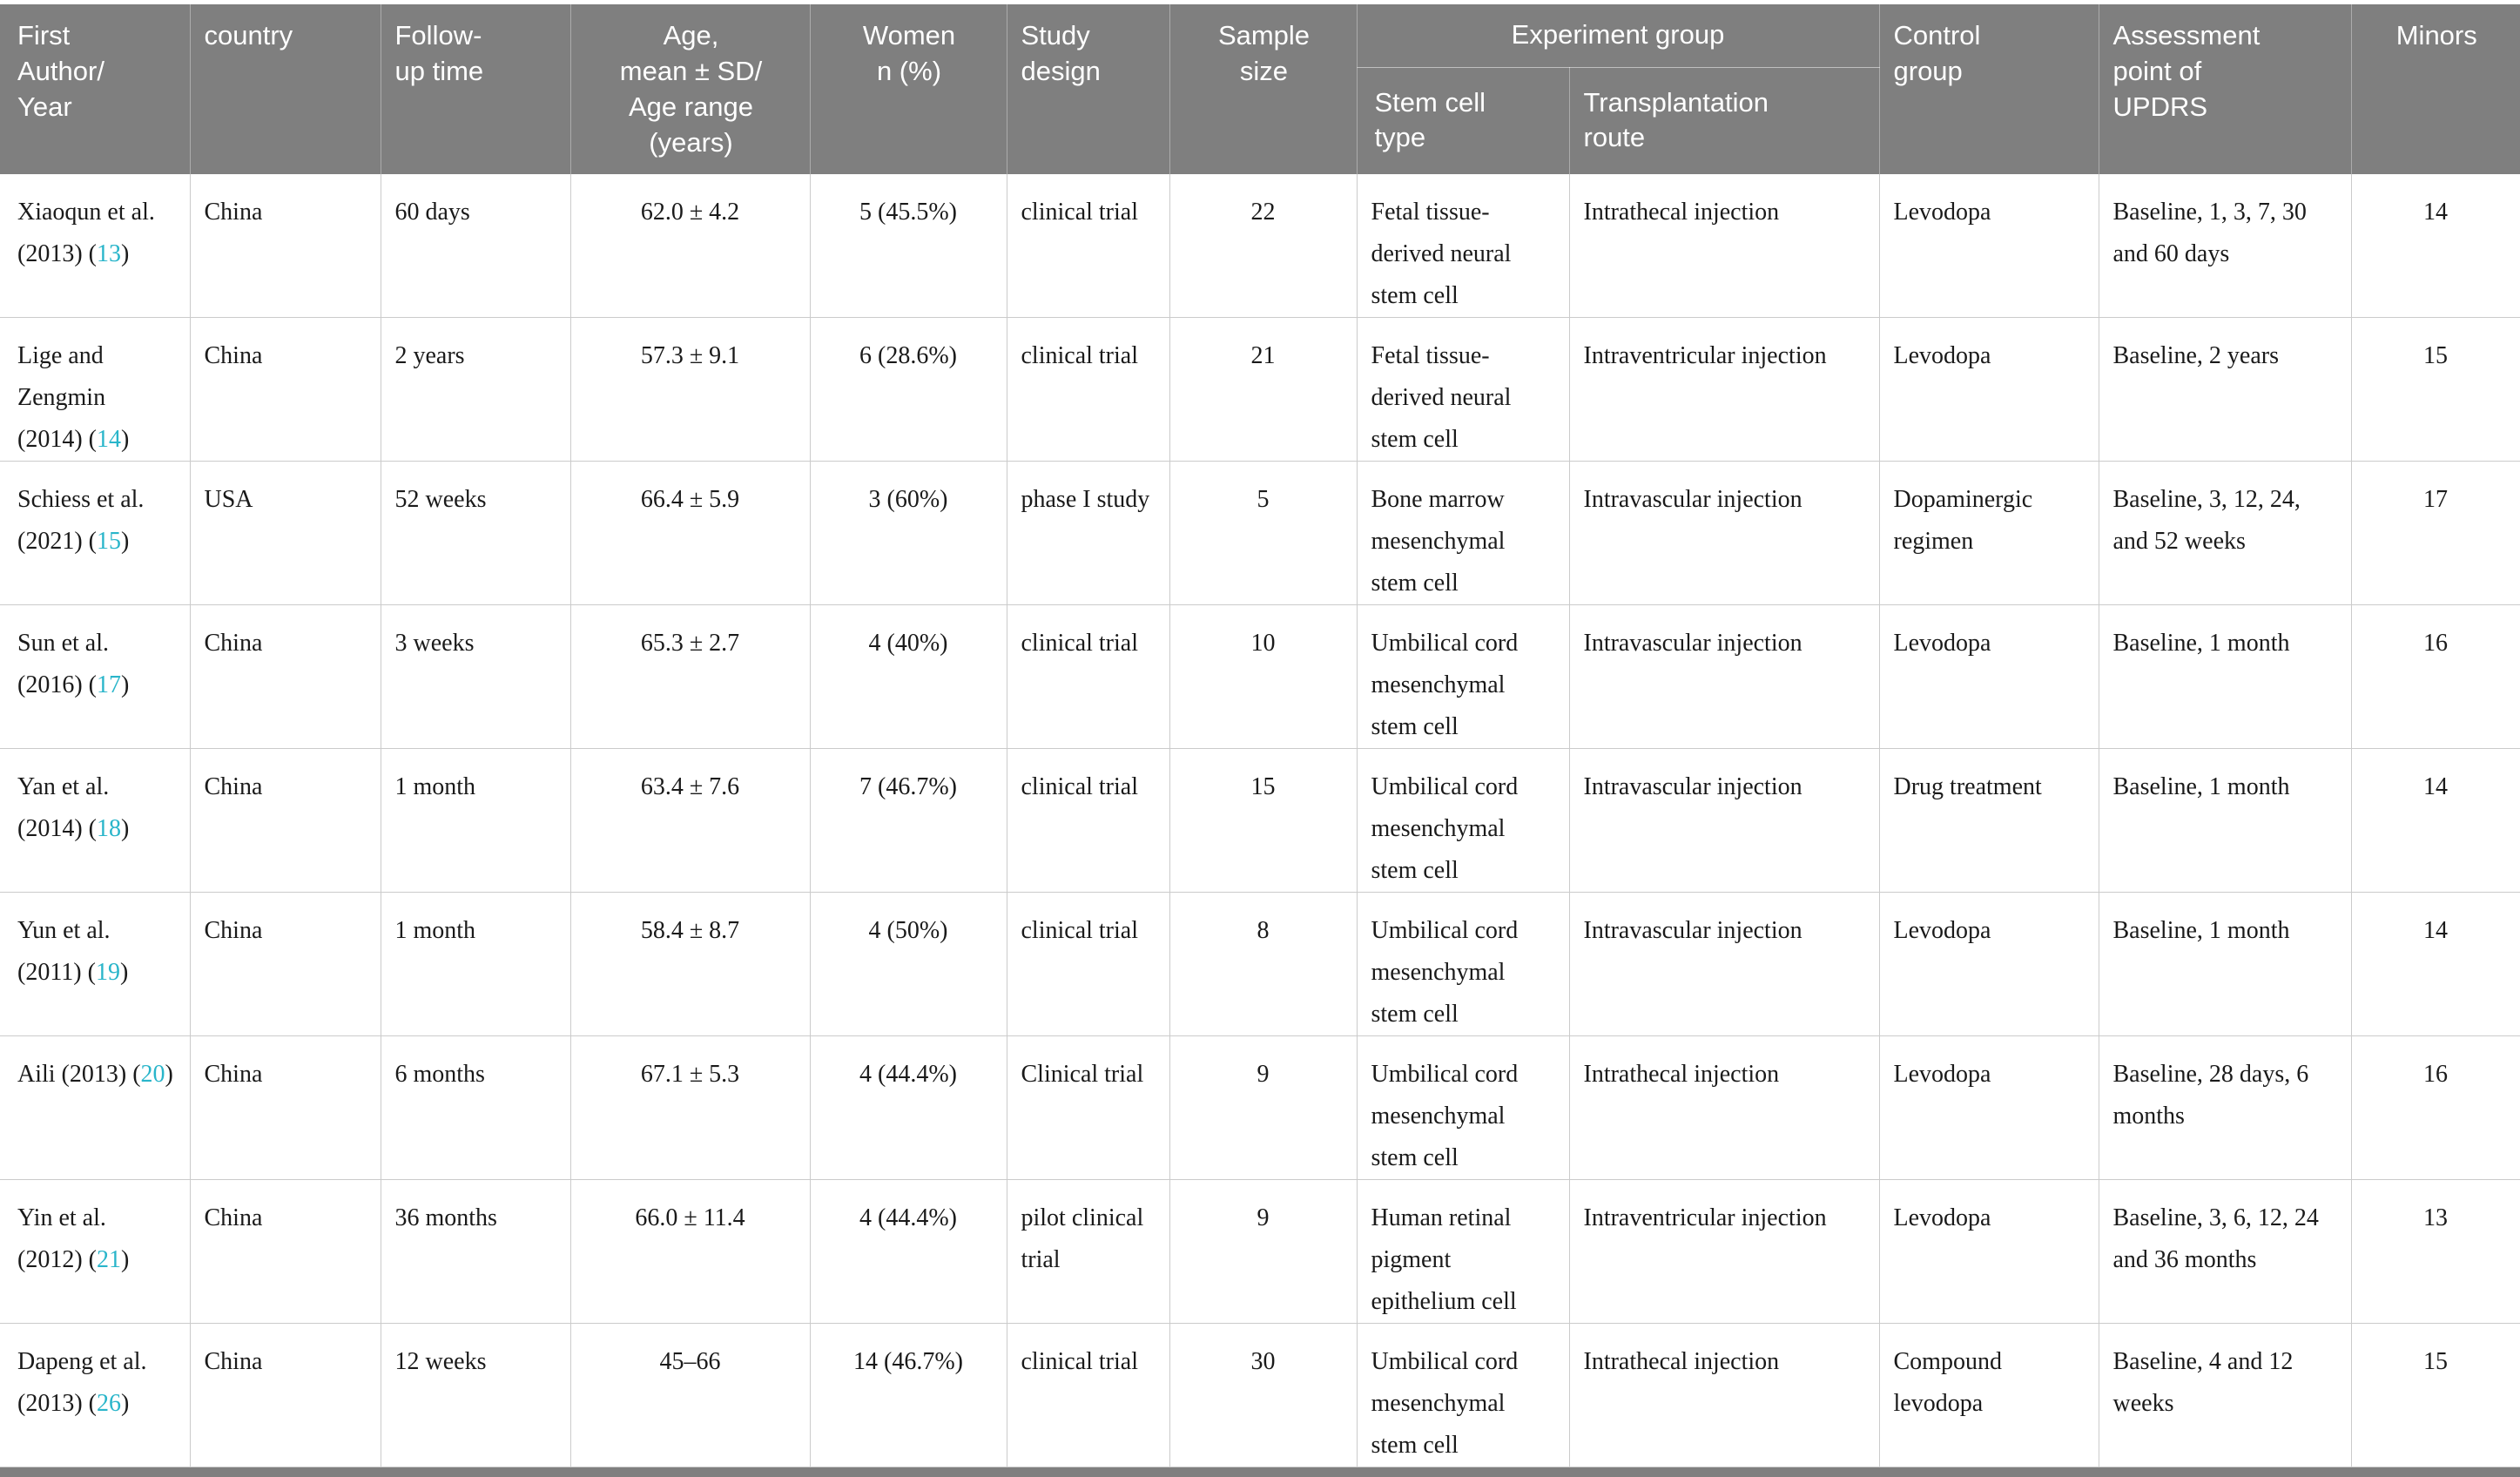 This screenshot has width=2520, height=1477. Describe the element at coordinates (108, 1259) in the screenshot. I see `citation-link: 21` at that location.